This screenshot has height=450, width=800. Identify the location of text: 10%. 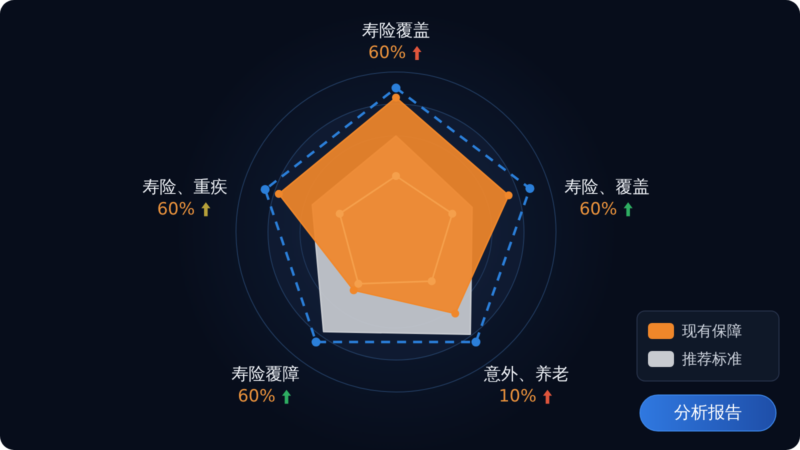
(517, 396).